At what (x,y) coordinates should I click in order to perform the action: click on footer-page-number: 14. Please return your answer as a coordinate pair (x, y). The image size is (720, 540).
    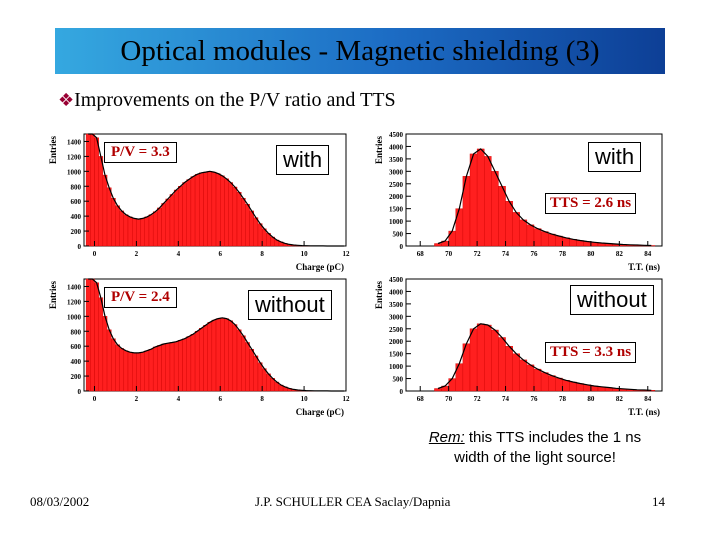
    Looking at the image, I should click on (658, 501).